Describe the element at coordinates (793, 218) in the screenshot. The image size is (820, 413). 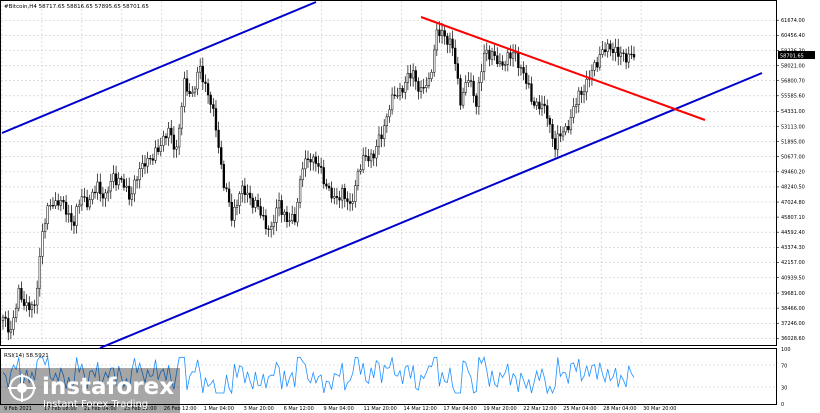
I see `price-tick-label: 45807.10` at that location.